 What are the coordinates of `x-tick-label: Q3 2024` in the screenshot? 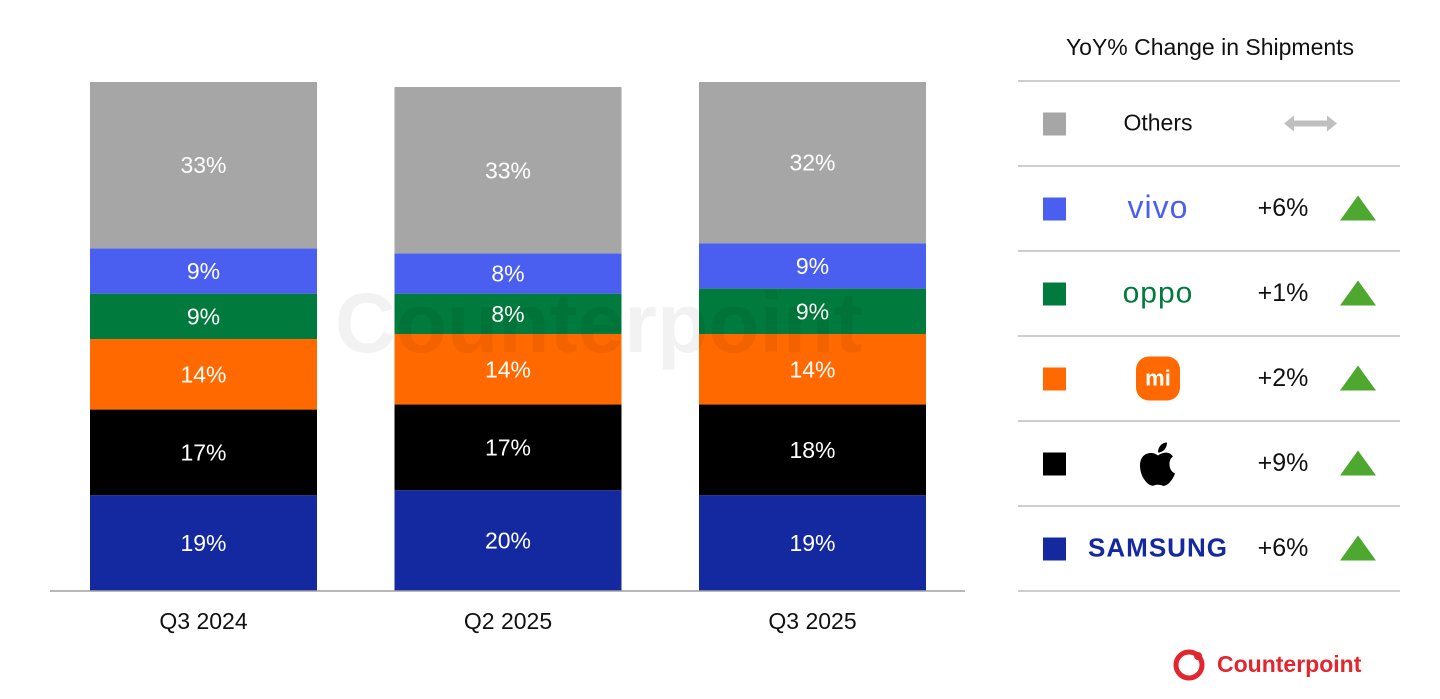 It's located at (203, 621).